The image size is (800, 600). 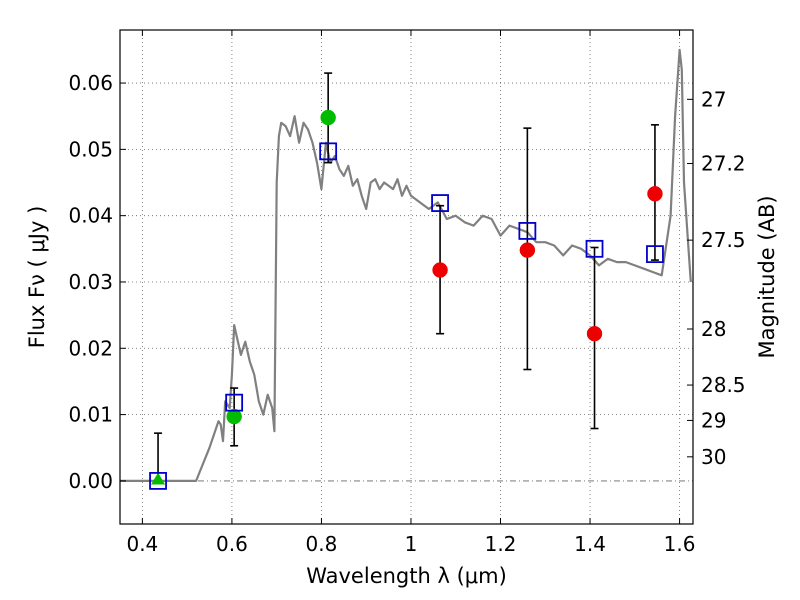 What do you see at coordinates (232, 544) in the screenshot?
I see `x-tick-label: 0.6` at bounding box center [232, 544].